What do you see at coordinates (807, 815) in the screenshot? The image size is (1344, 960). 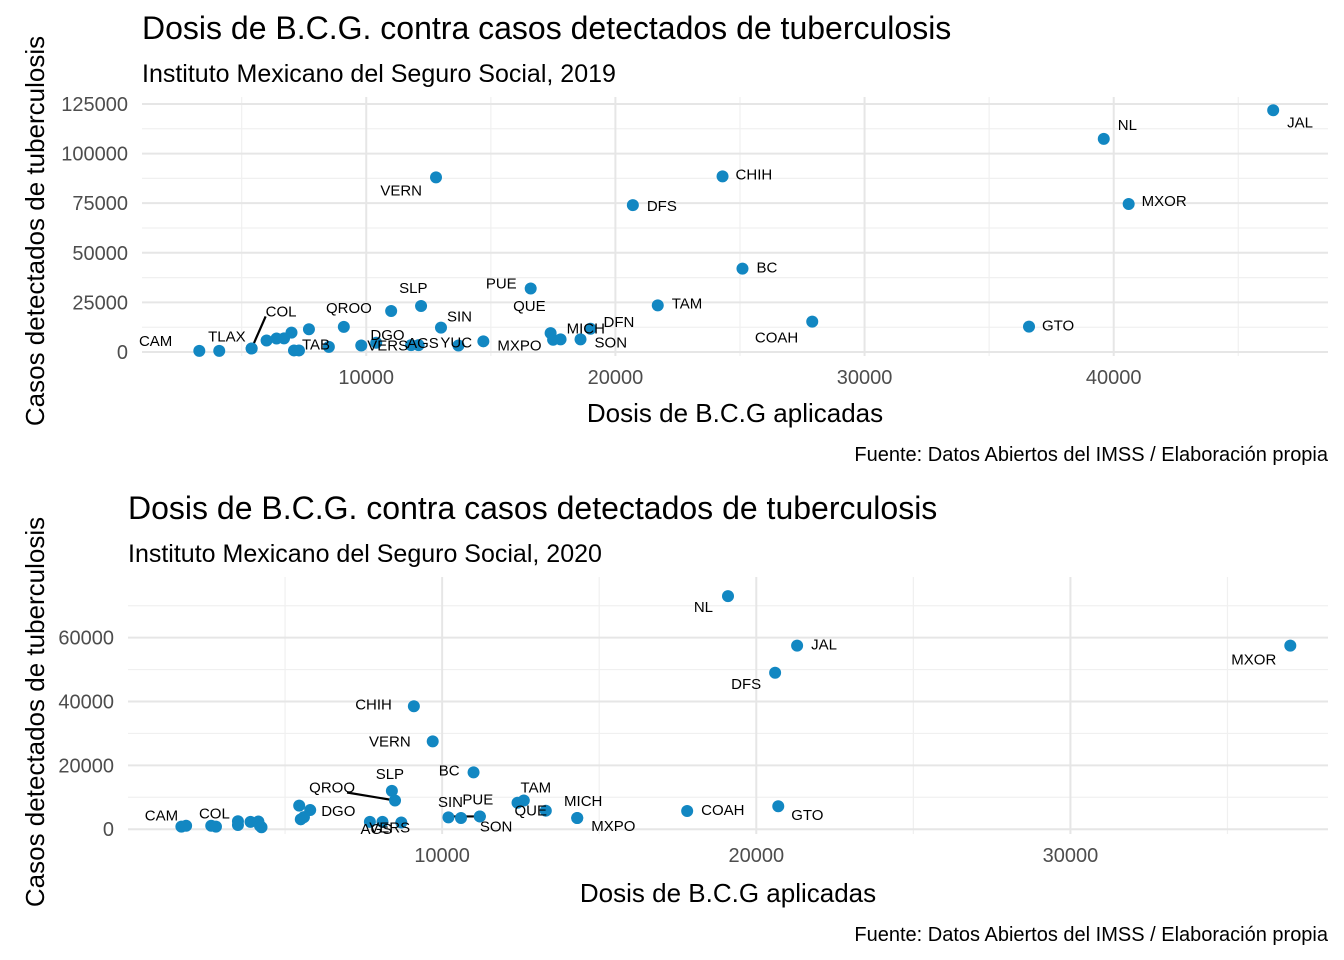 I see `point-label: GTO` at bounding box center [807, 815].